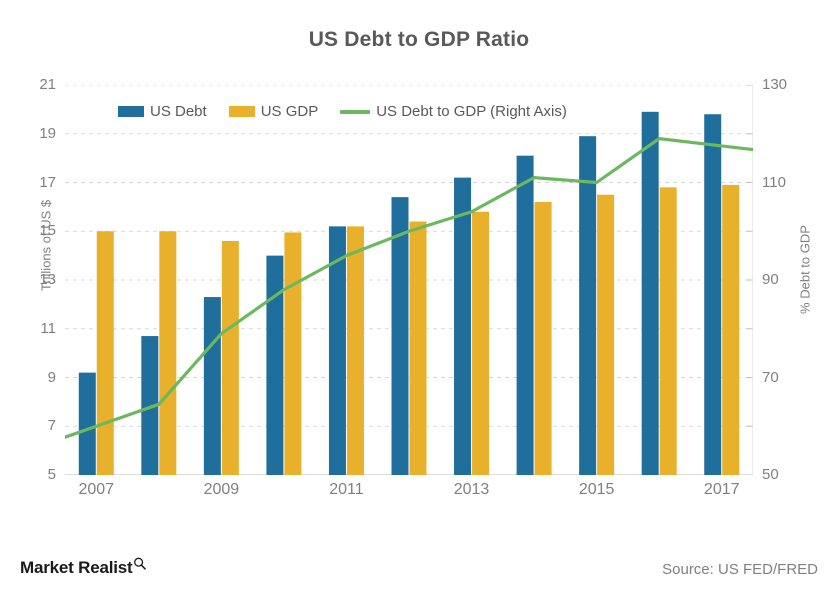 The image size is (838, 600). What do you see at coordinates (400, 336) in the screenshot?
I see `bar-us-debt-2012` at bounding box center [400, 336].